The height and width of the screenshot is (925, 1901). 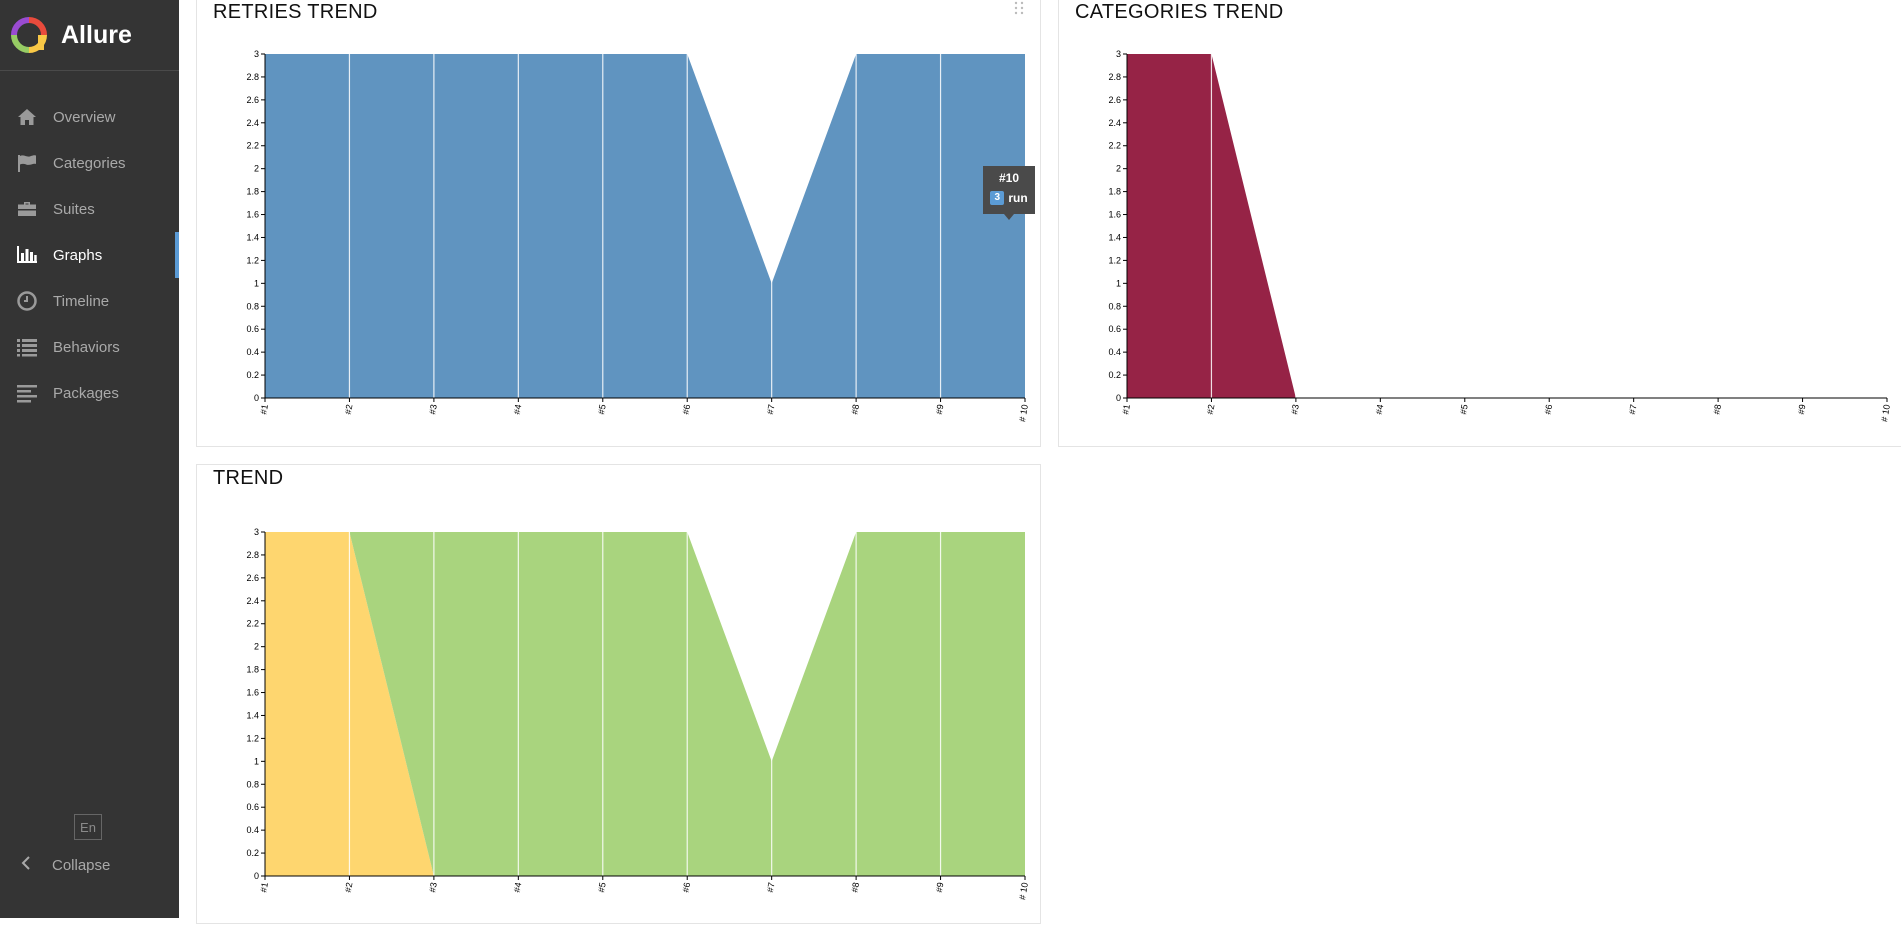 What do you see at coordinates (997, 198) in the screenshot?
I see `tooltip-count: 3` at bounding box center [997, 198].